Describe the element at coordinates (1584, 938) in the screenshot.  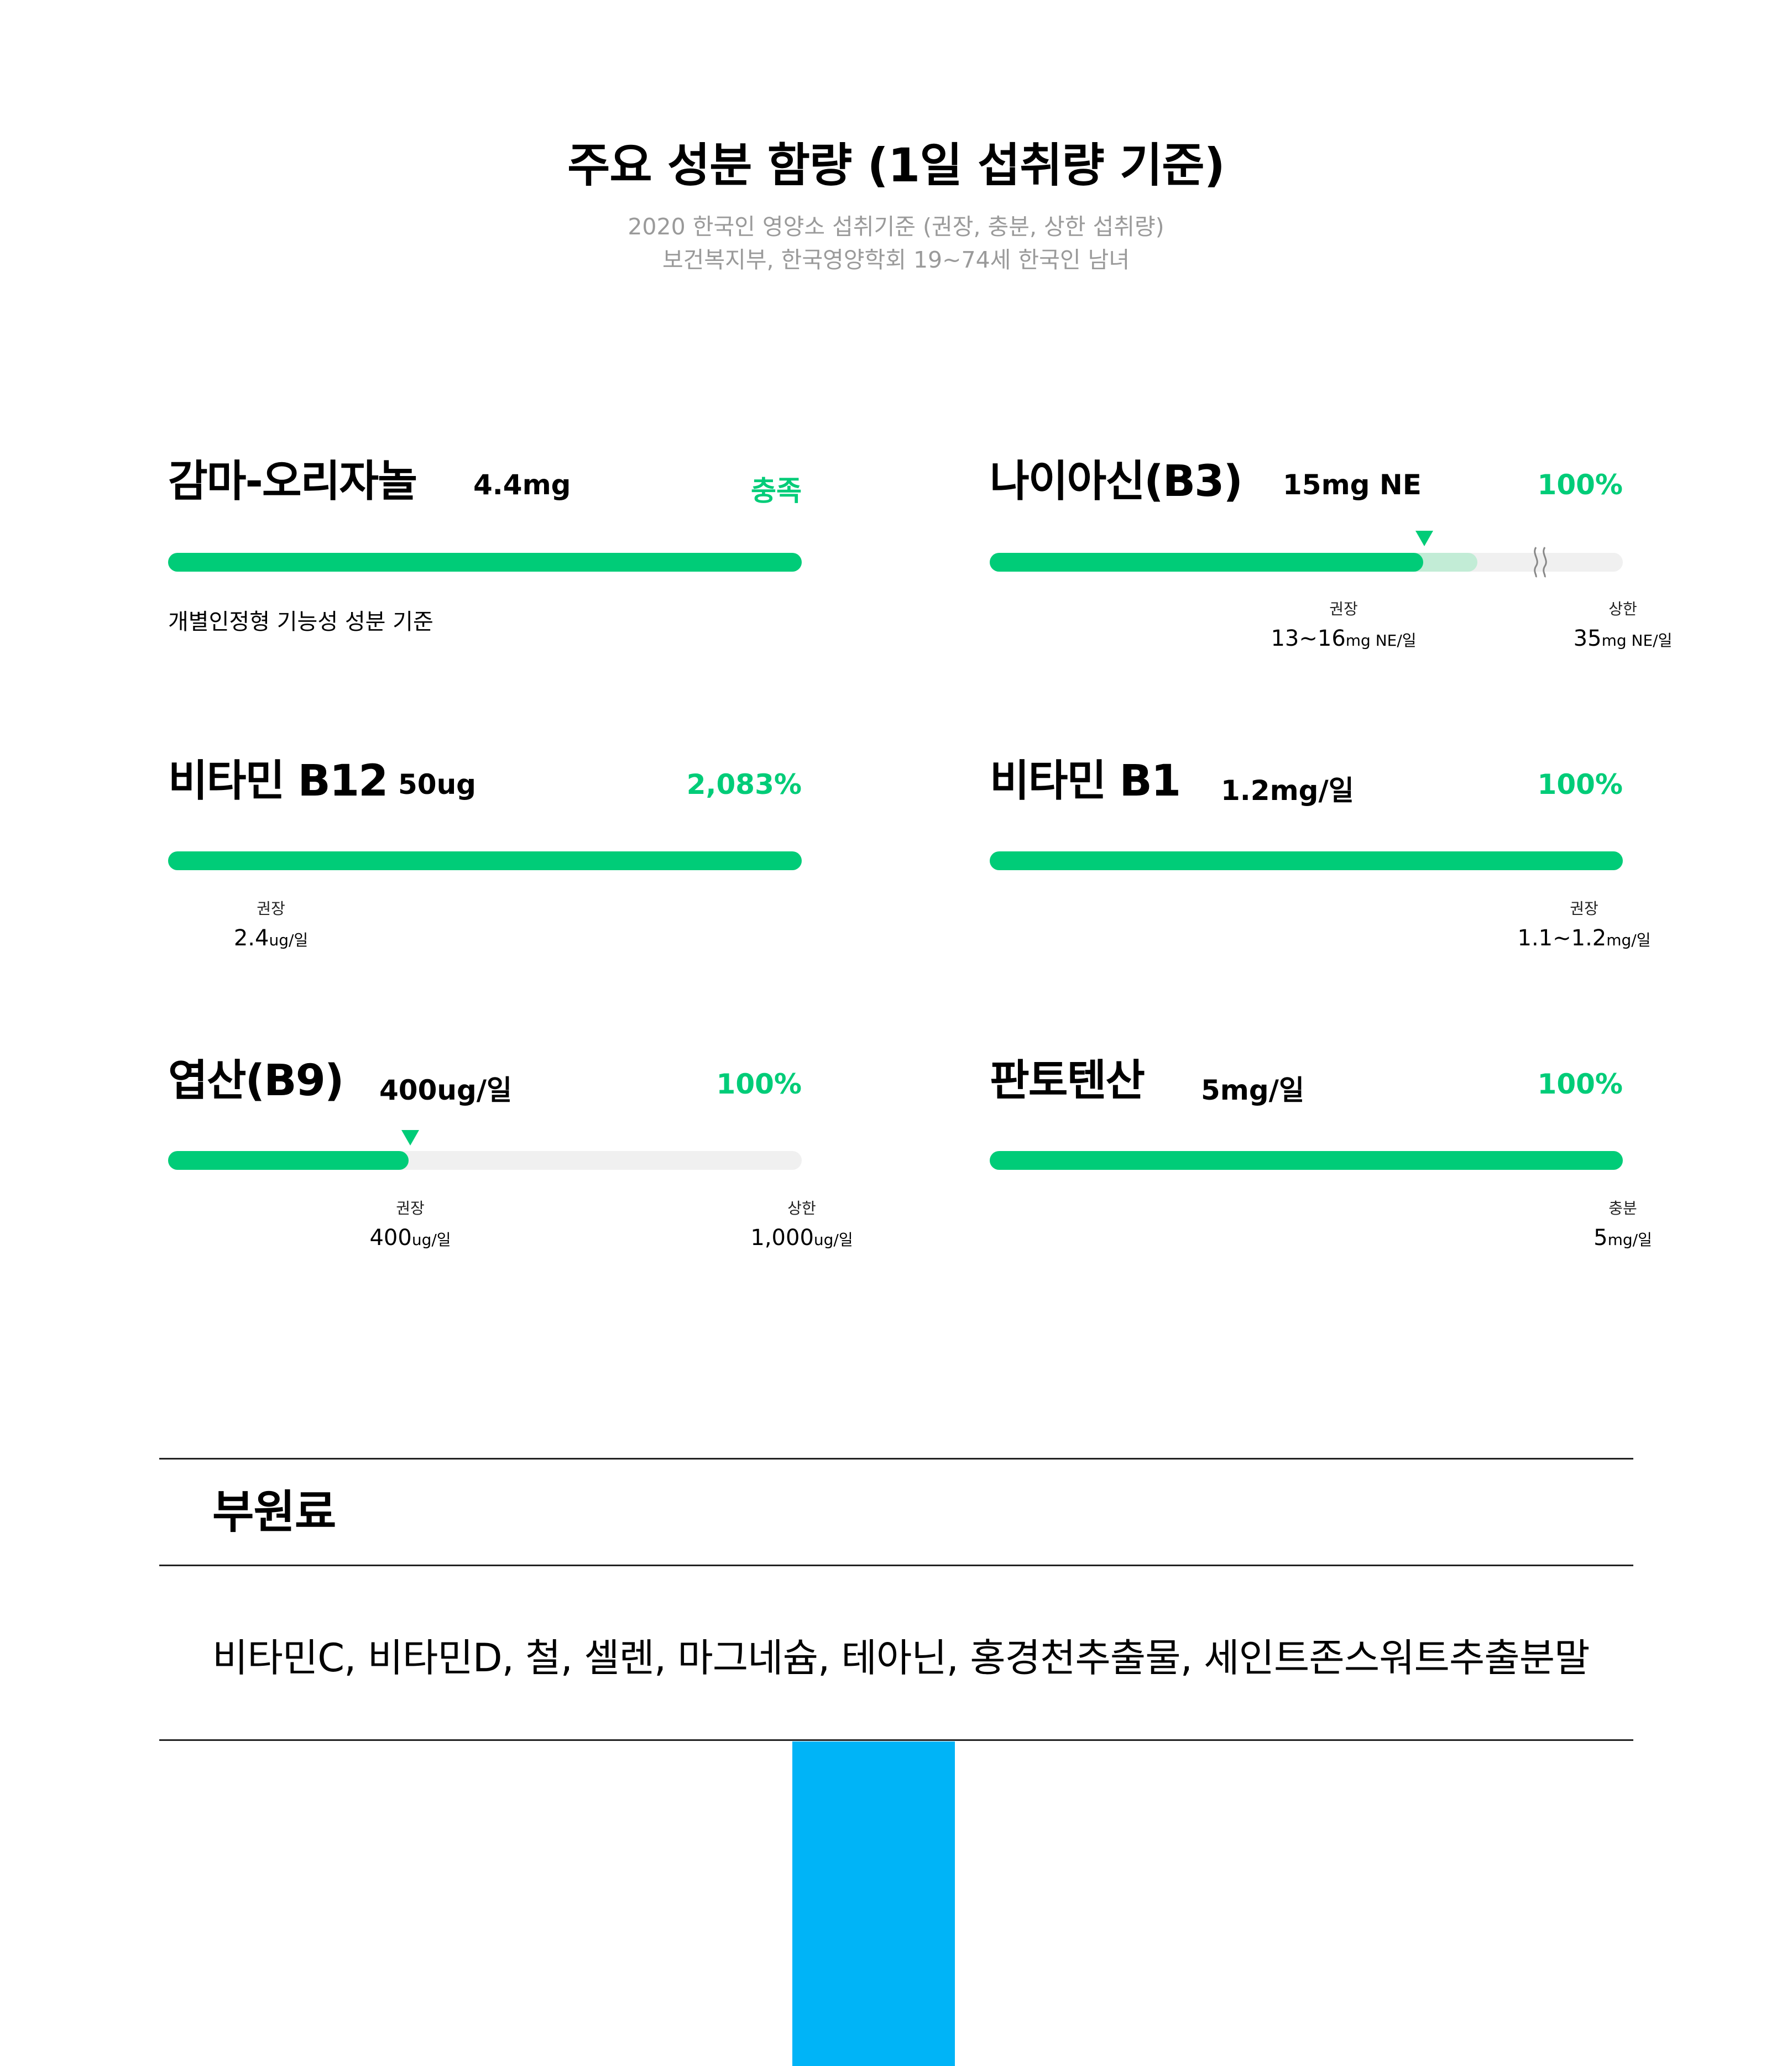
I see `reference-value: 1.1~1.2mg/일` at that location.